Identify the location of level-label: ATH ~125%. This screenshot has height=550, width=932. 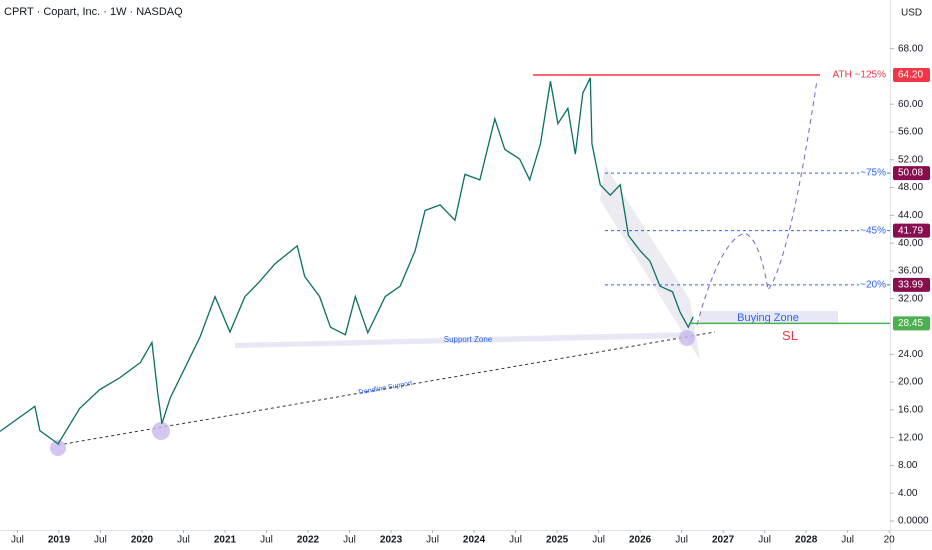
(860, 75).